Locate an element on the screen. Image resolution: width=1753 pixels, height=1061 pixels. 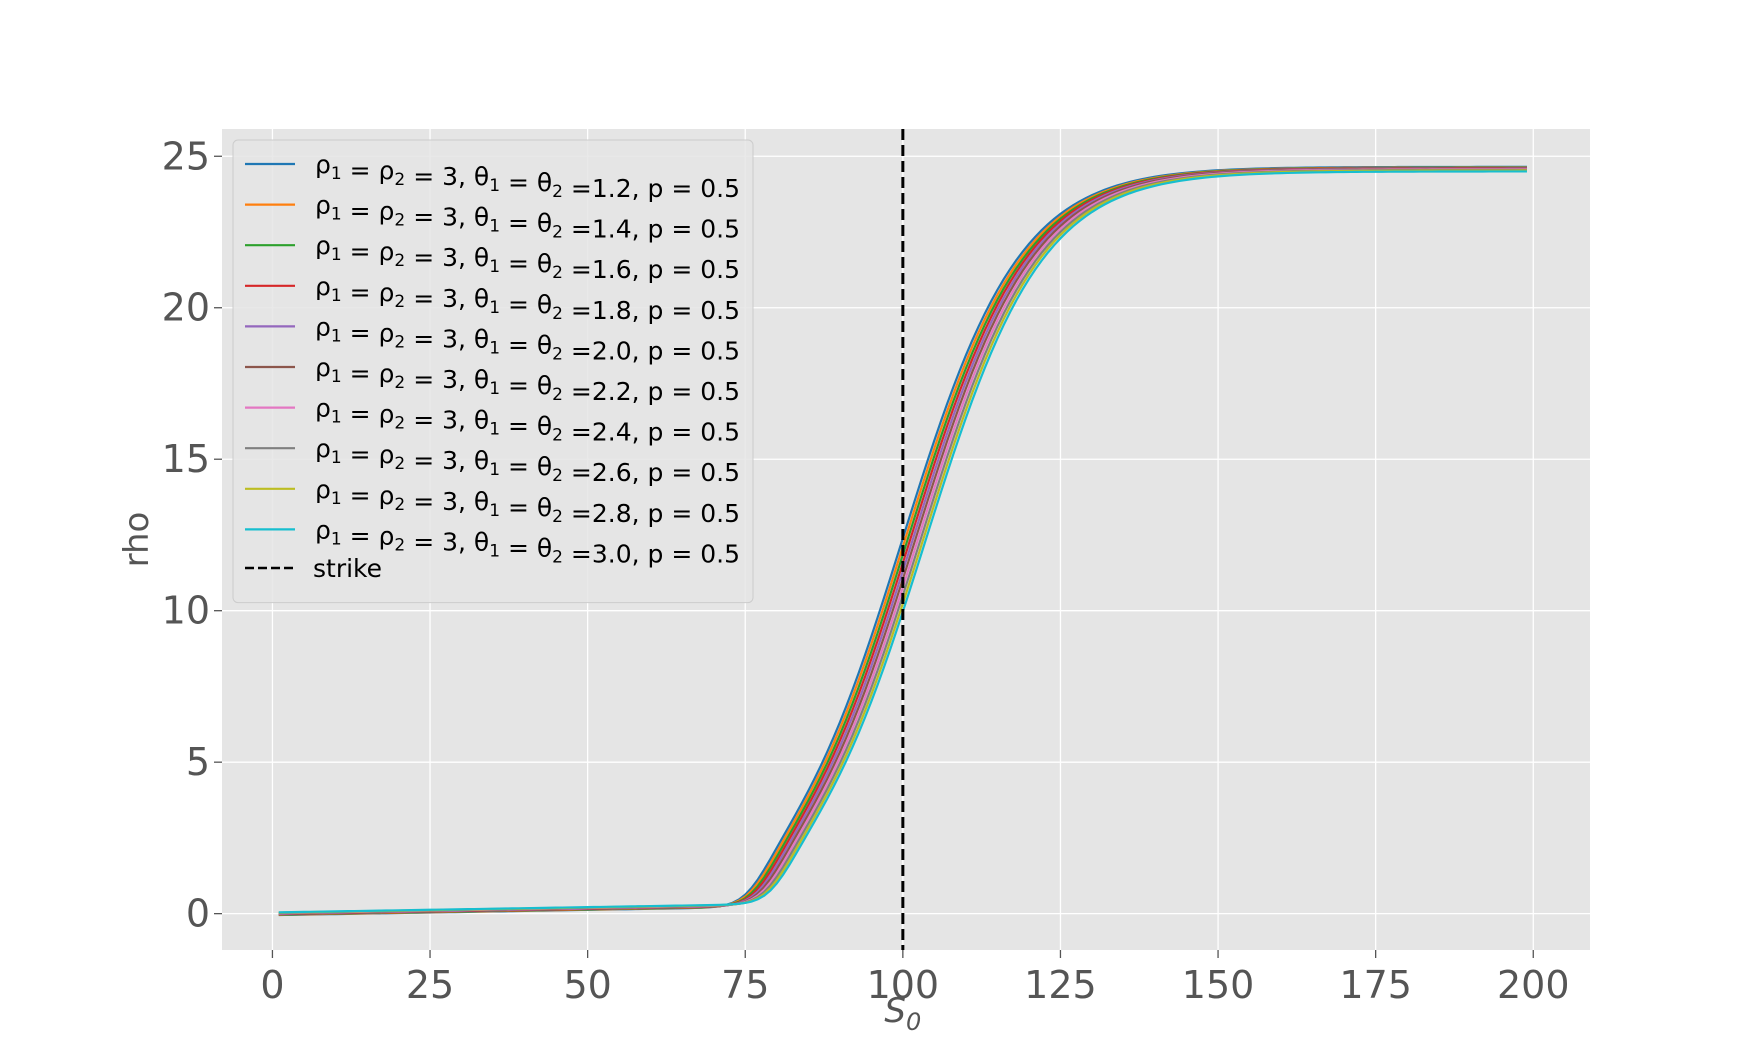
legend-entry: ρ1 = ρ2 = 3, θ1 = θ2 =3.0, p = 0.5 is located at coordinates (527, 541).